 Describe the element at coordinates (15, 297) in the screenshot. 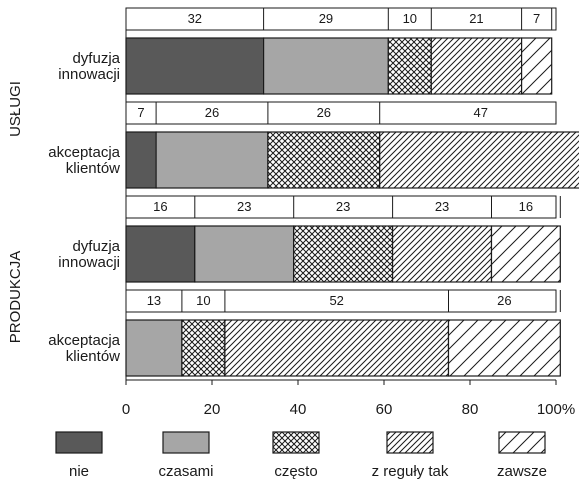

I see `group-label: PRODUKCJA` at that location.